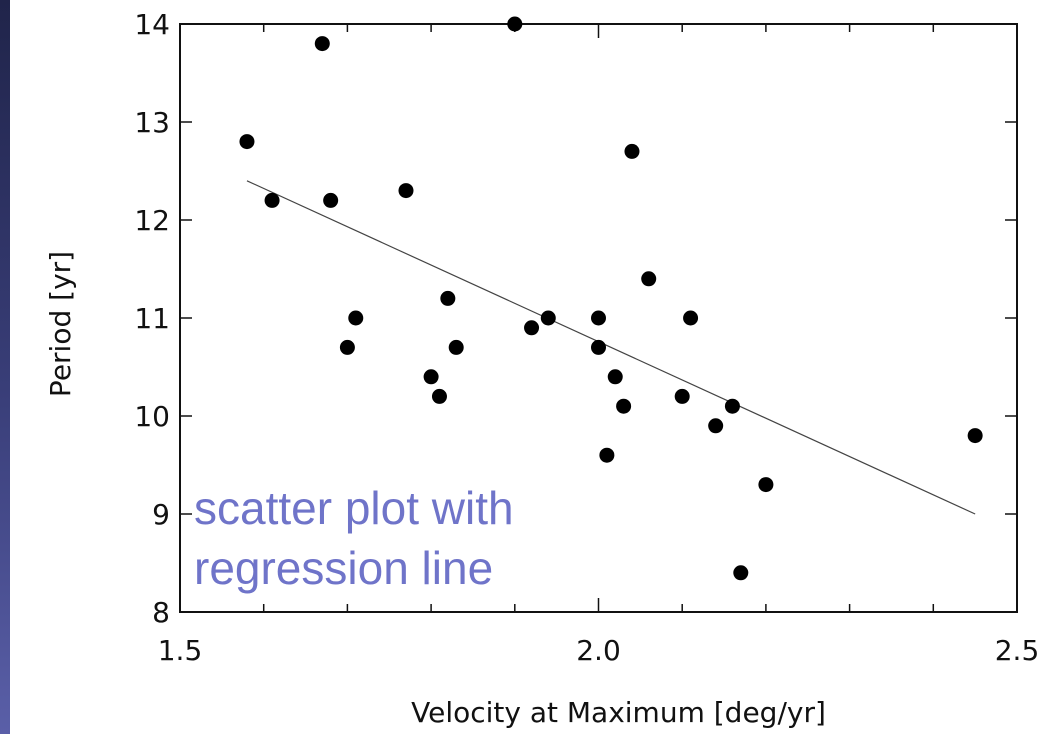  I want to click on y-axis-title: Period [yr], so click(60, 324).